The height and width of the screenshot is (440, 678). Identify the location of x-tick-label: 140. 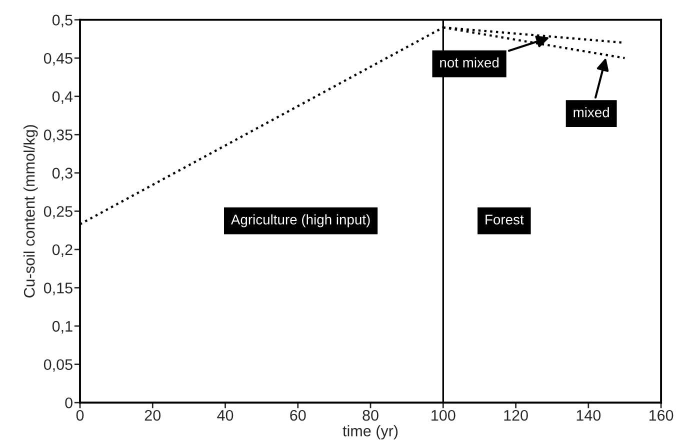
(588, 415).